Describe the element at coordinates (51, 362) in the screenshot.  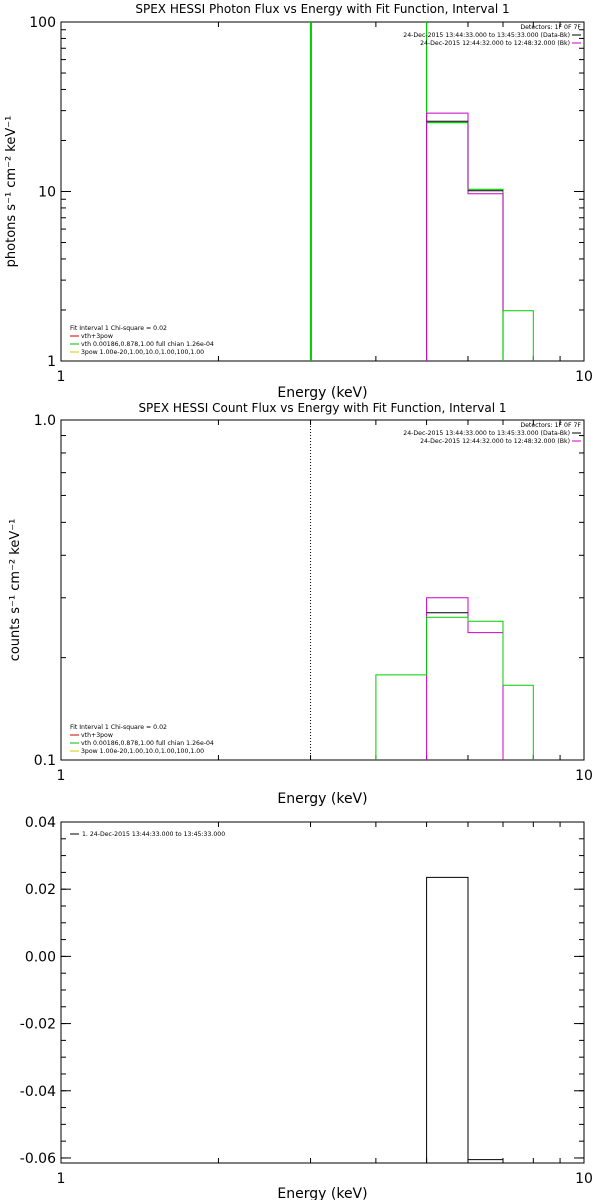
I see `y-tick-label: 1` at that location.